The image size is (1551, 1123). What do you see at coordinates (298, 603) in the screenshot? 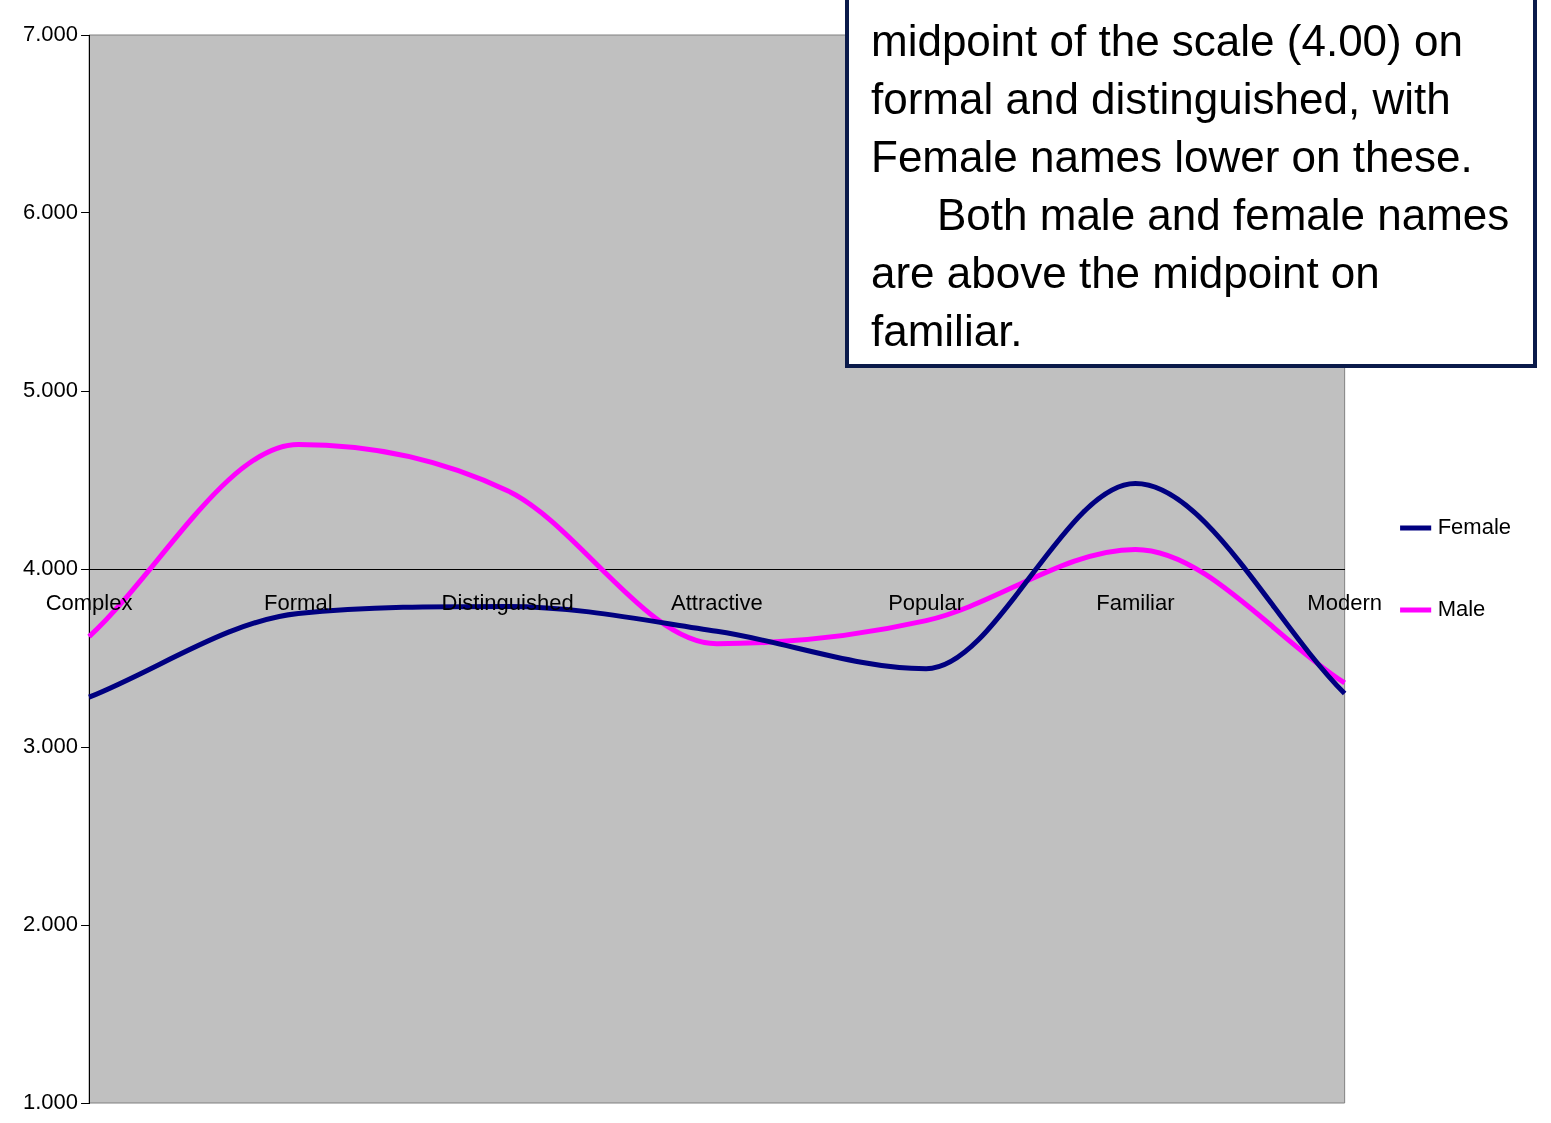
I see `x-tick-label: Formal` at bounding box center [298, 603].